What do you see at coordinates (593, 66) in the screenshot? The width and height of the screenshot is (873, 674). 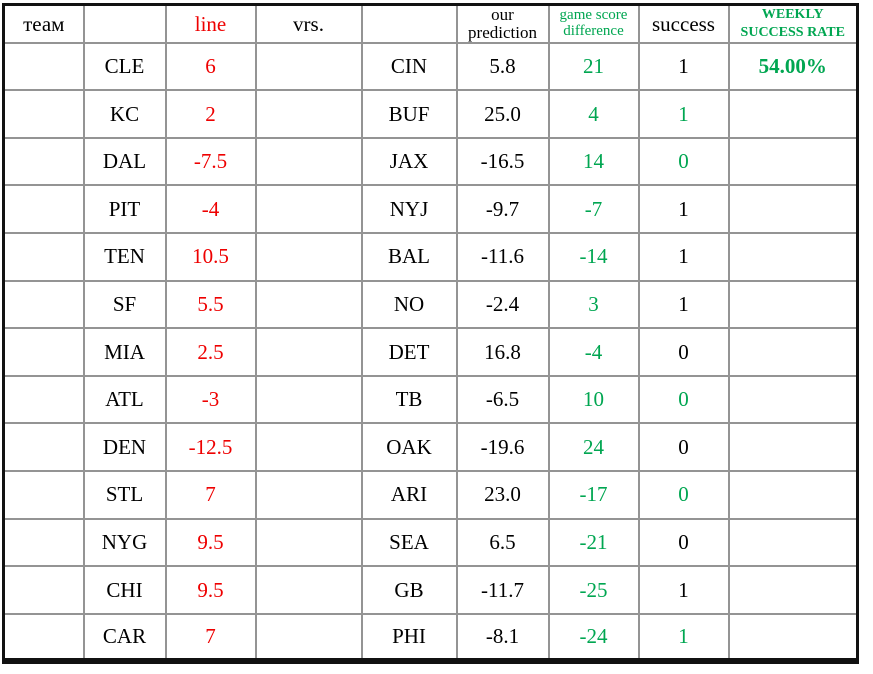 I see `cell-game-score-difference: 21` at bounding box center [593, 66].